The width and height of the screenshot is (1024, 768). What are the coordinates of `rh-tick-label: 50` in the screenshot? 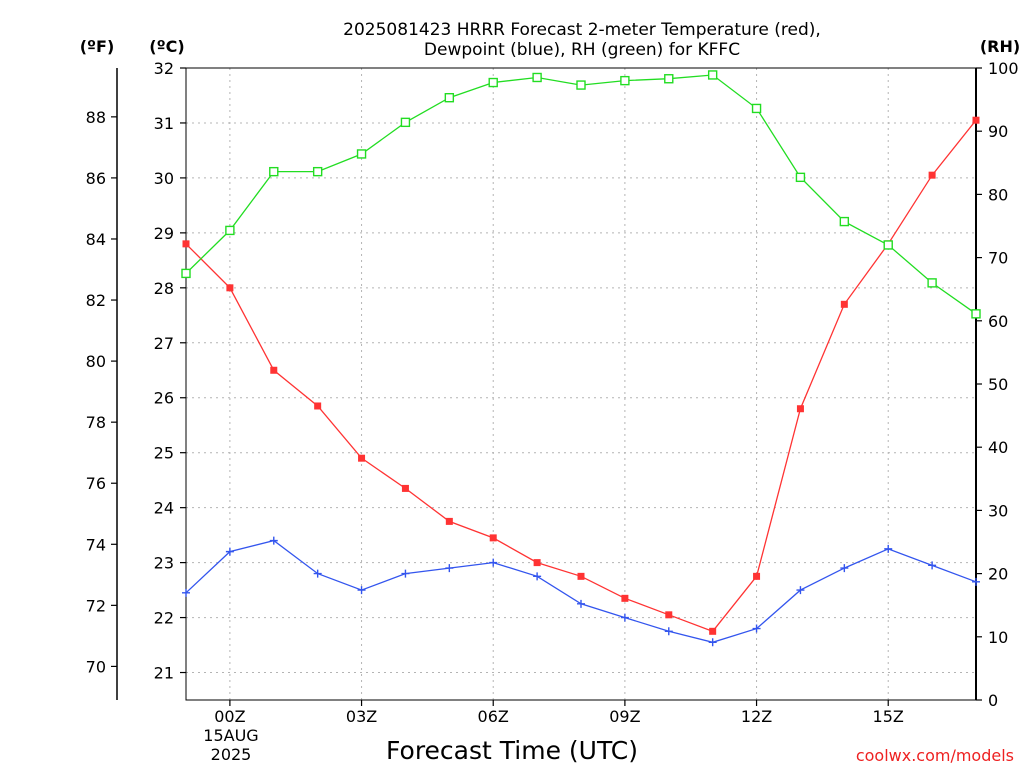 It's located at (998, 384).